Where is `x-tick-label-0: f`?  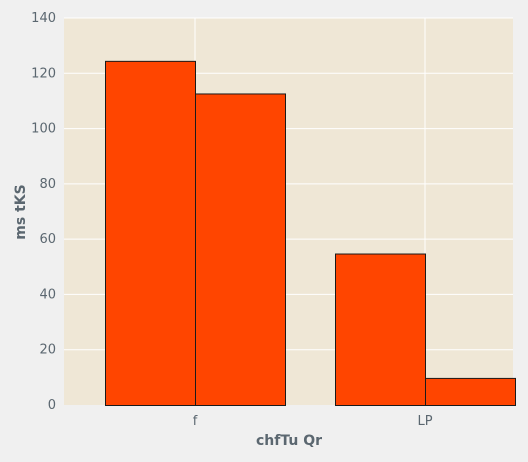
x-tick-label-0: f is located at coordinates (195, 421).